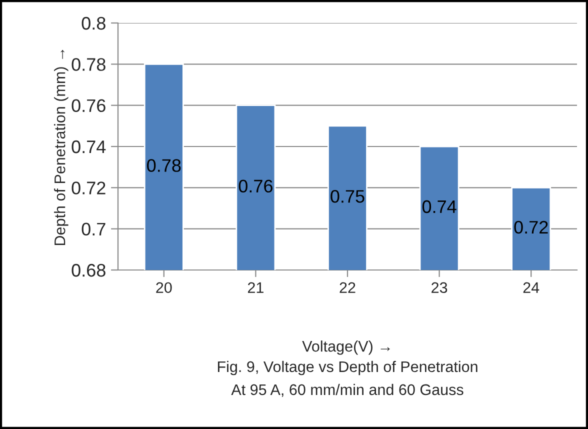 This screenshot has width=588, height=429. Describe the element at coordinates (255, 186) in the screenshot. I see `data-label: 0.76` at that location.